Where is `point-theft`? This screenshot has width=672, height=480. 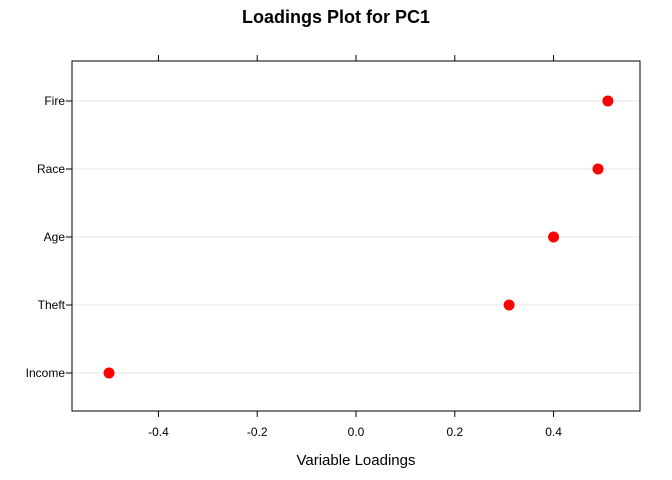
point-theft is located at coordinates (509, 305).